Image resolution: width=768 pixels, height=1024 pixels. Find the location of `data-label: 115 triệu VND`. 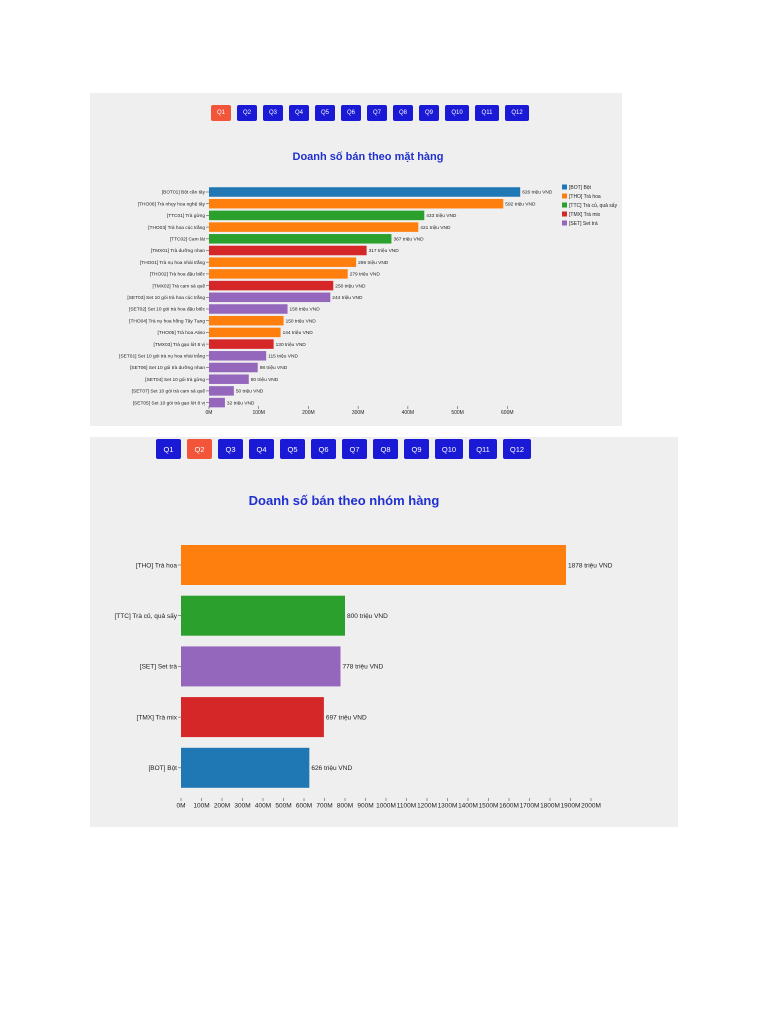

data-label: 115 triệu VND is located at coordinates (283, 356).